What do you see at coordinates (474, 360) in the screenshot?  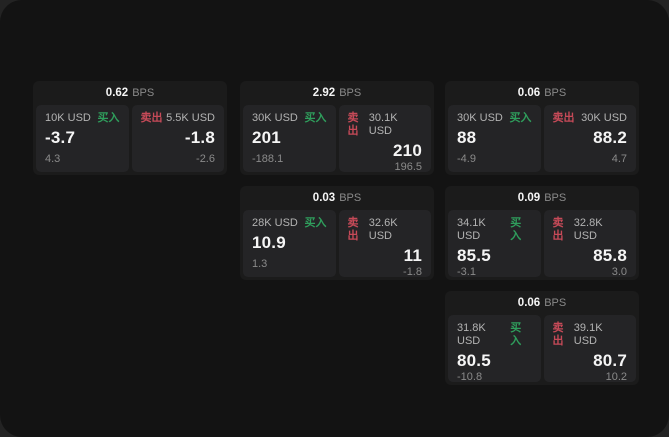 I see `buy-price: 80.5` at bounding box center [474, 360].